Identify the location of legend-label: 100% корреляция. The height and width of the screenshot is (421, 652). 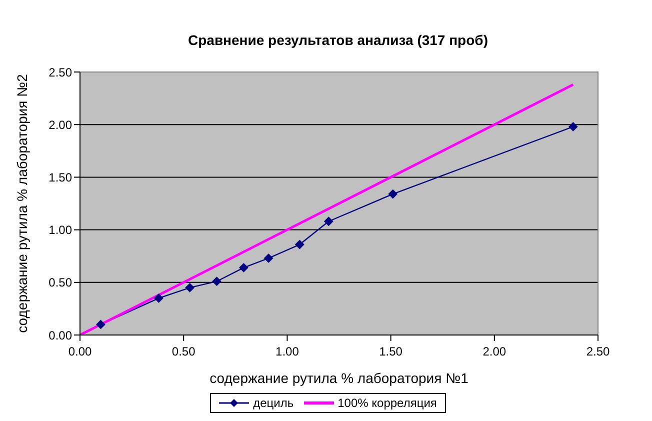
(386, 403).